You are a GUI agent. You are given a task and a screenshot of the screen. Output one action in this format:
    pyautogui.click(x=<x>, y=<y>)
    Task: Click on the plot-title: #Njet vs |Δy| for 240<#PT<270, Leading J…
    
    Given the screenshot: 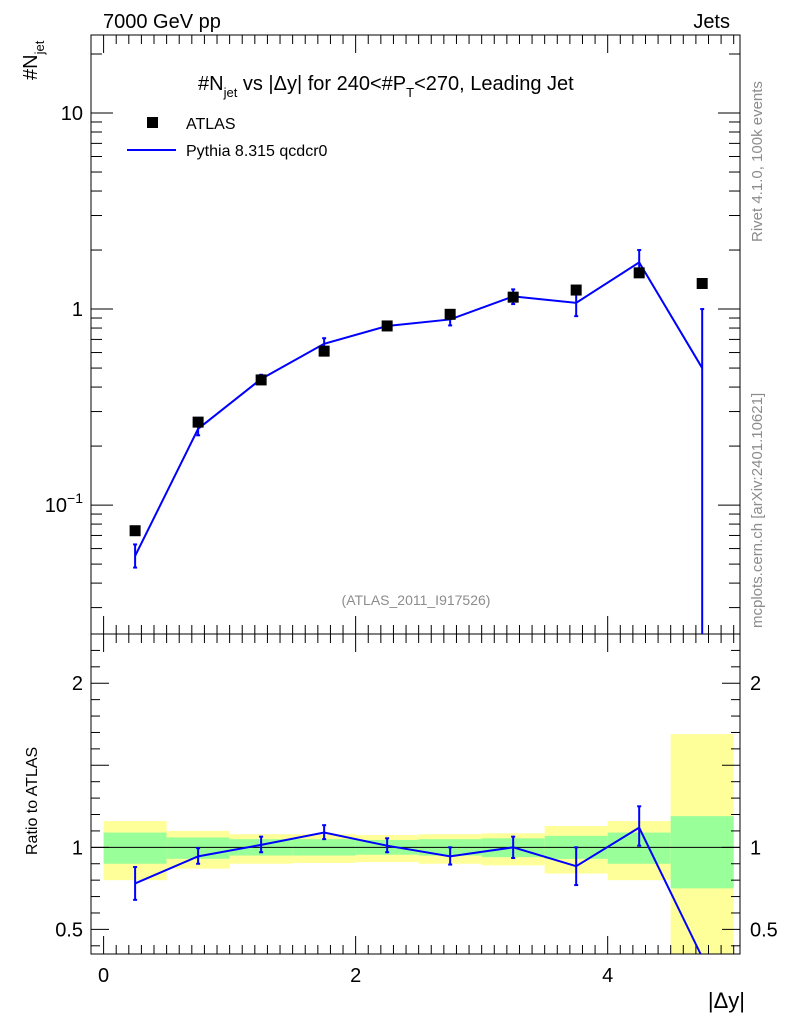 What is the action you would take?
    pyautogui.click(x=386, y=86)
    